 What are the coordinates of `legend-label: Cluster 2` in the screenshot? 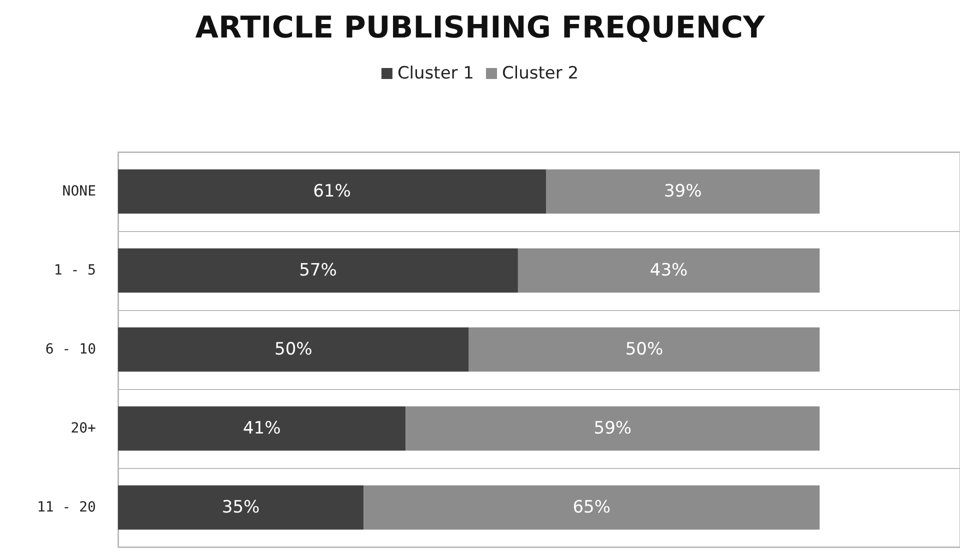 It's located at (540, 74).